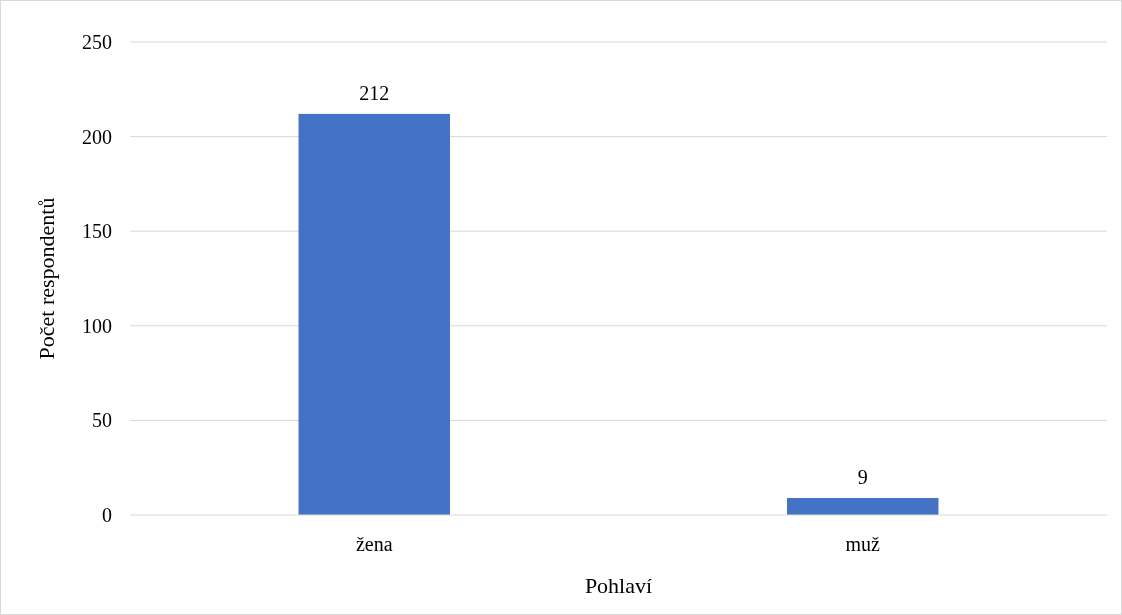 The height and width of the screenshot is (615, 1122). I want to click on x-axis-title: Pohlaví, so click(618, 585).